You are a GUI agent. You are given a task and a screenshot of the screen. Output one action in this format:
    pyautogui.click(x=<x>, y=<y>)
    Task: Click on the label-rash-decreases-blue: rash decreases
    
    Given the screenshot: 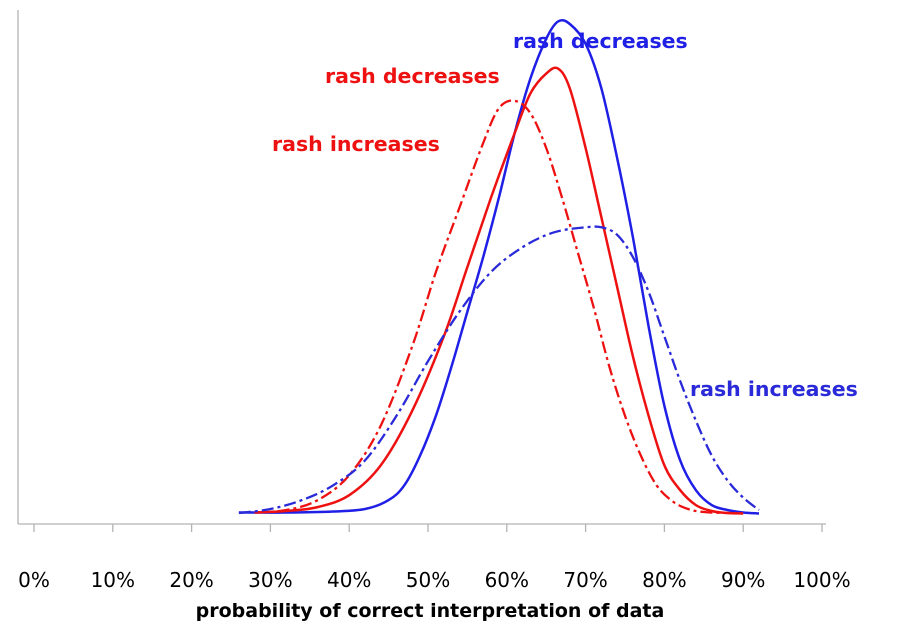 What is the action you would take?
    pyautogui.click(x=600, y=41)
    